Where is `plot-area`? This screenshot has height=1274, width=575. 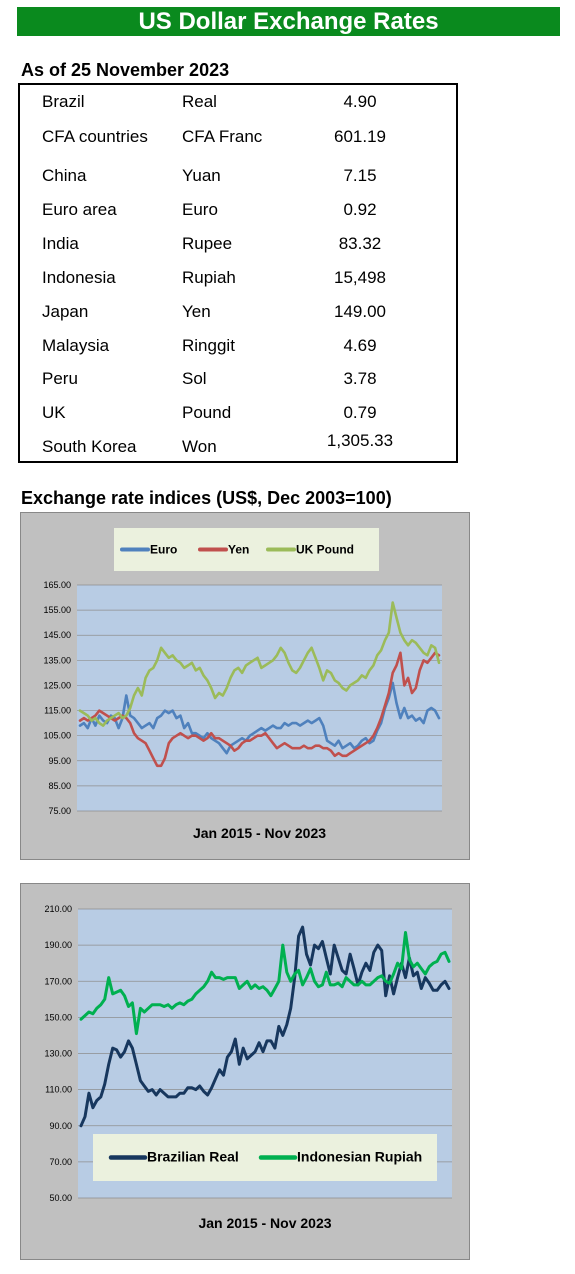 plot-area is located at coordinates (259, 698).